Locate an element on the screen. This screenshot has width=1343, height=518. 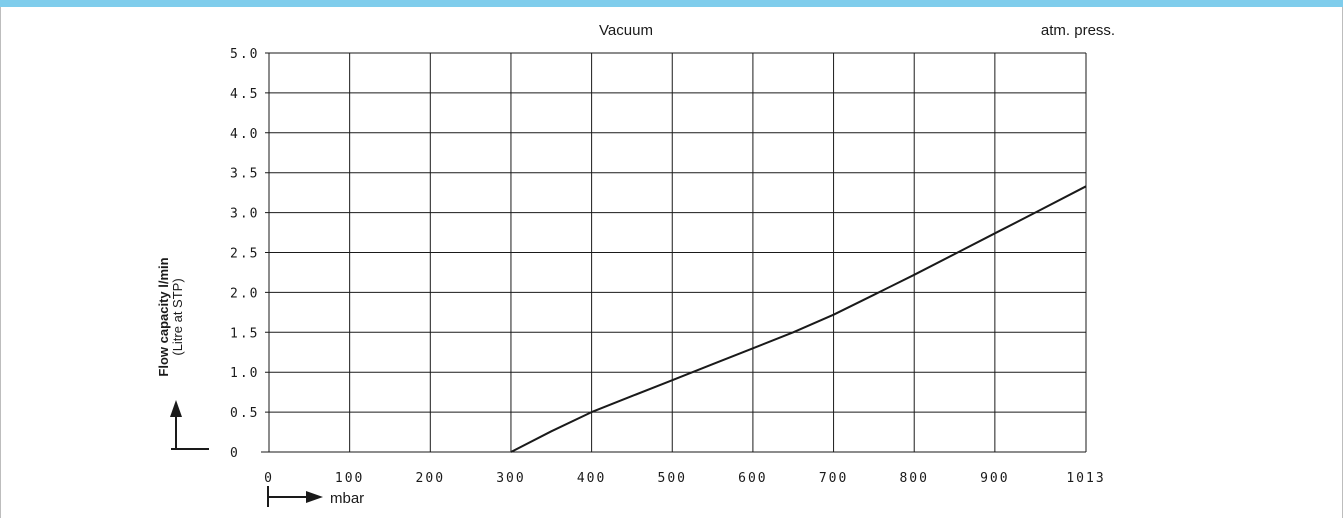
x-tick-label-10: 1013 is located at coordinates (1085, 478).